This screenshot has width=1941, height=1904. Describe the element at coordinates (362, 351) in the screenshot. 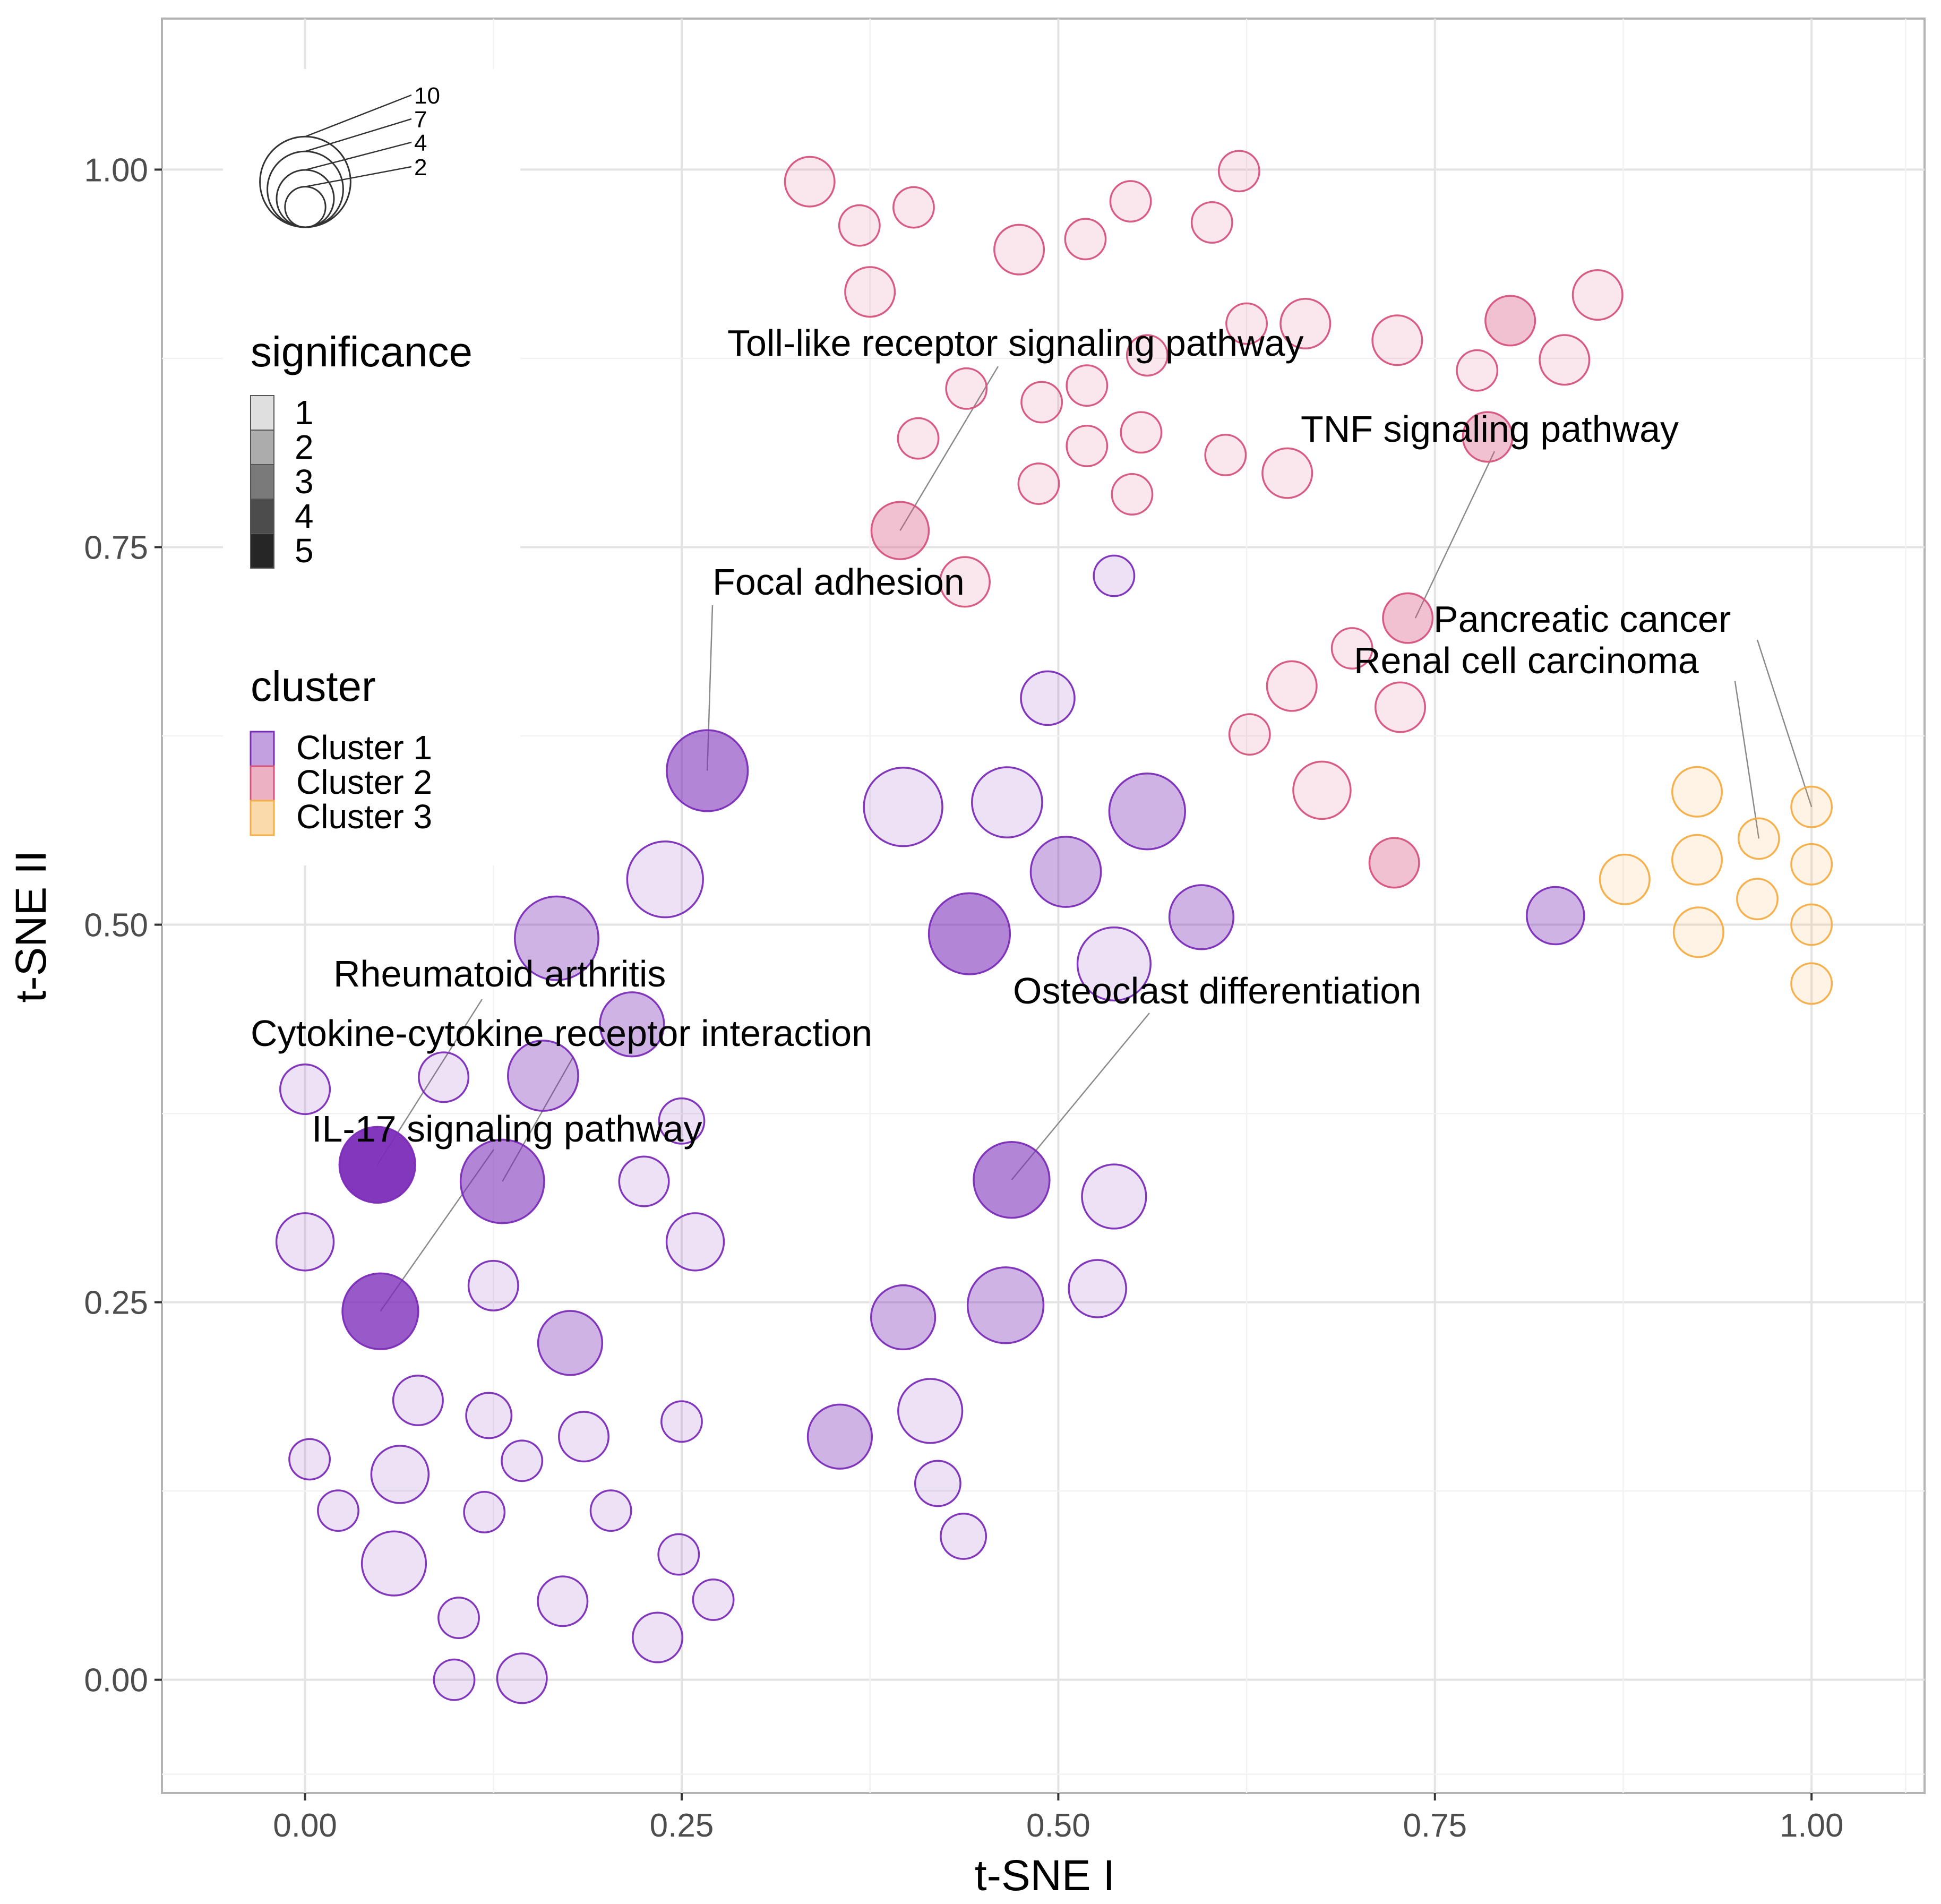

I see `significance-legend-title: significance` at that location.